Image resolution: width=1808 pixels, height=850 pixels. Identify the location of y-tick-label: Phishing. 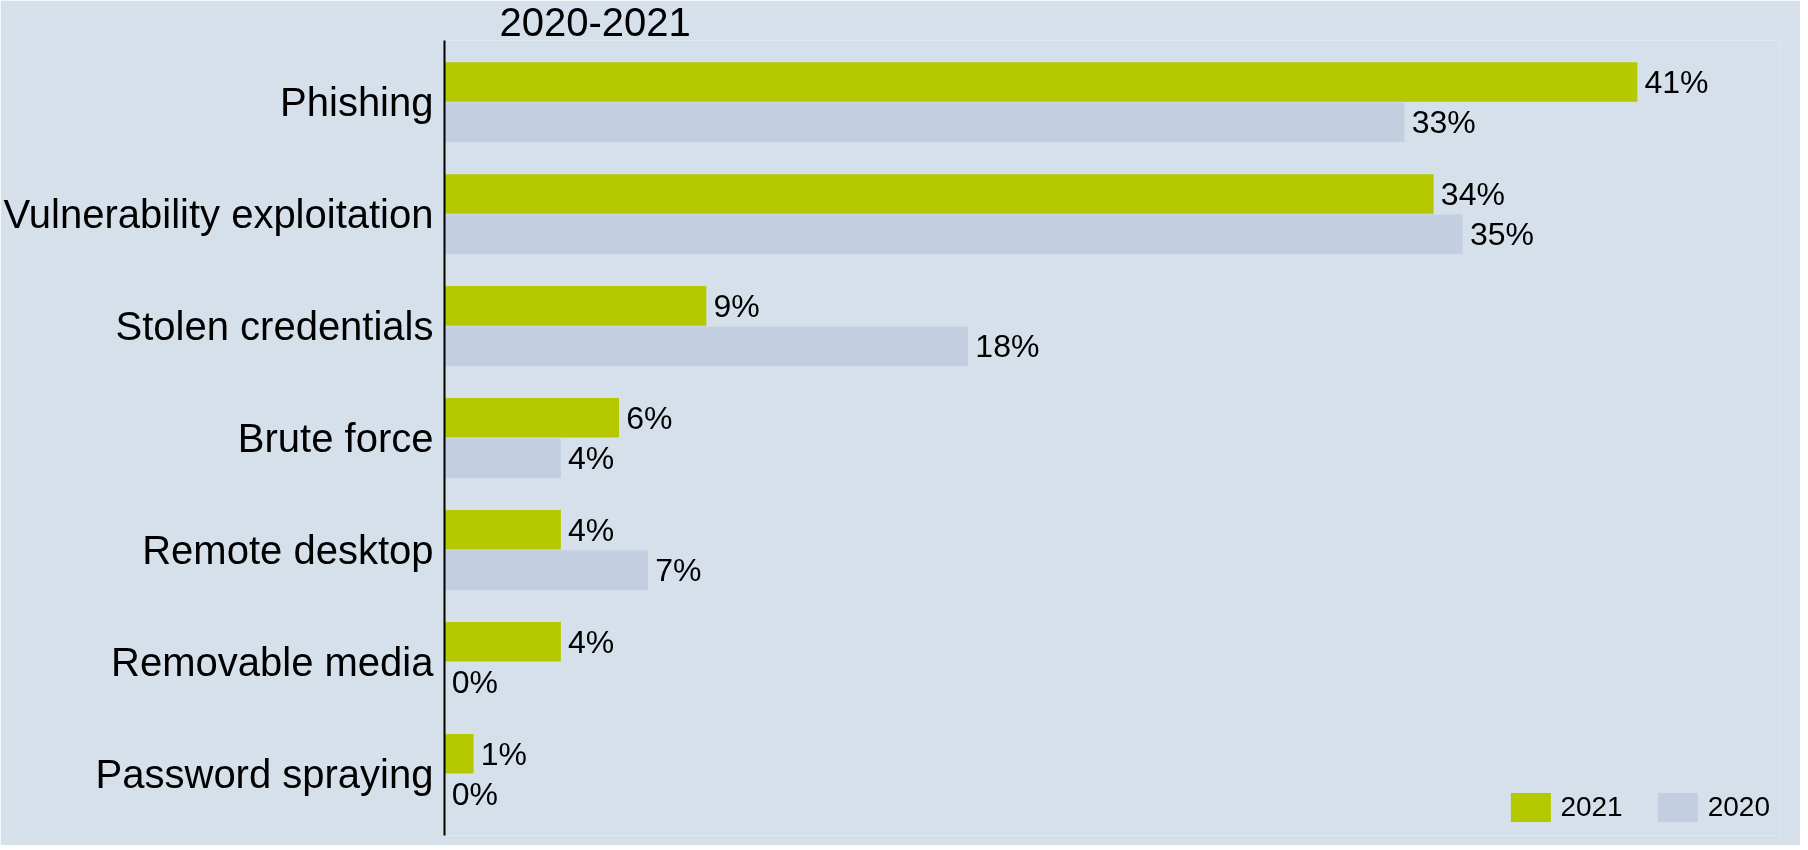
(357, 102).